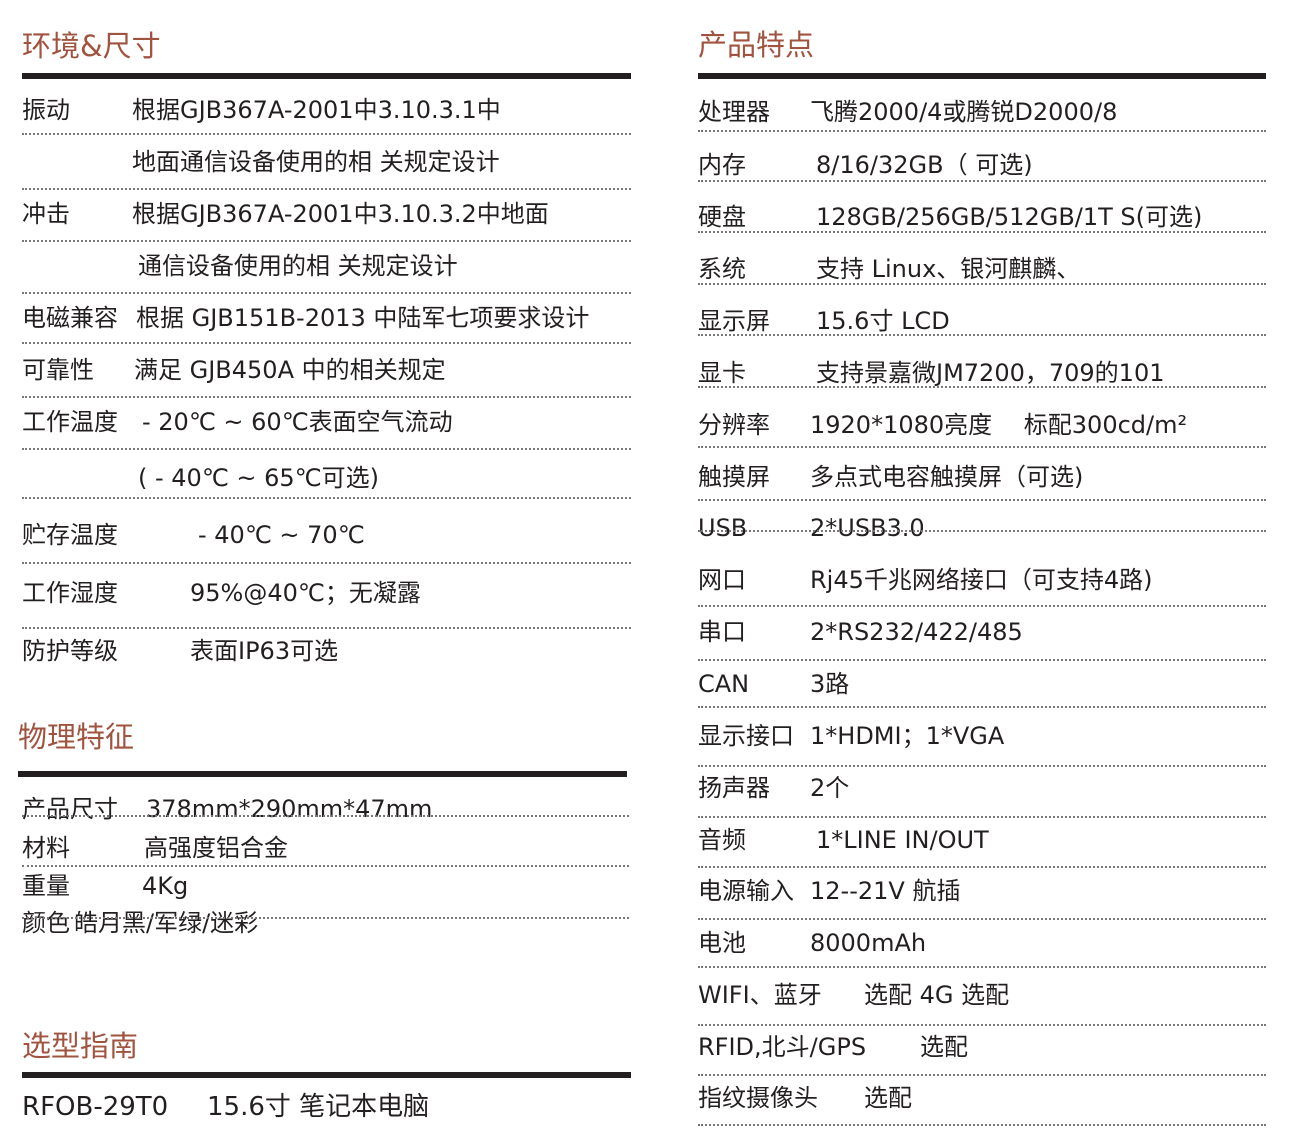  I want to click on spec-value: 15.6寸 LCD, so click(883, 321).